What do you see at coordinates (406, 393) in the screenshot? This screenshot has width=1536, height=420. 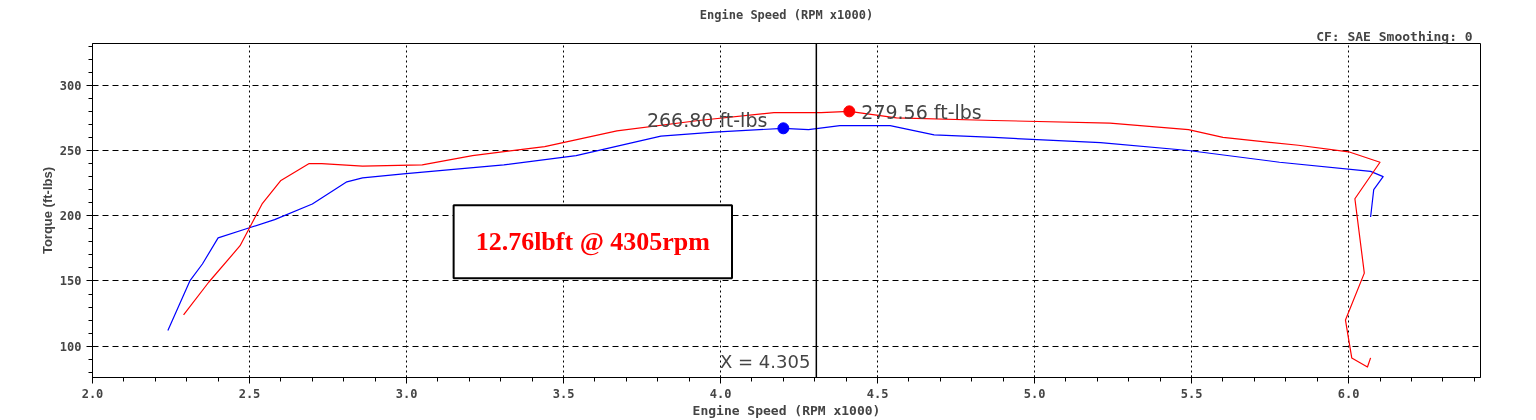 I see `x-tick-label: 3.0` at bounding box center [406, 393].